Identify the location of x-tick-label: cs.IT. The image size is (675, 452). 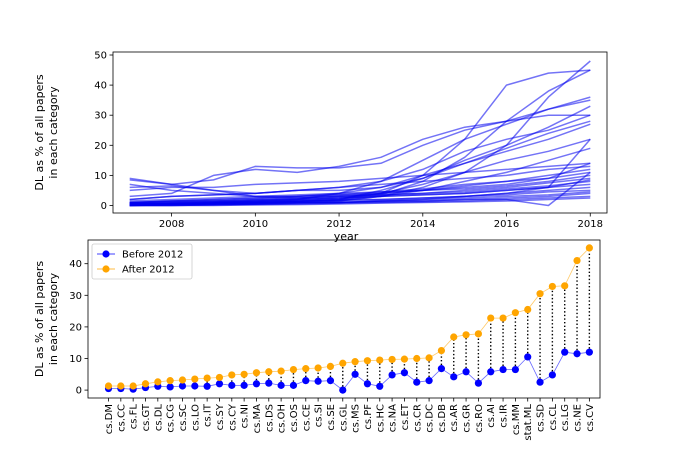
(208, 415).